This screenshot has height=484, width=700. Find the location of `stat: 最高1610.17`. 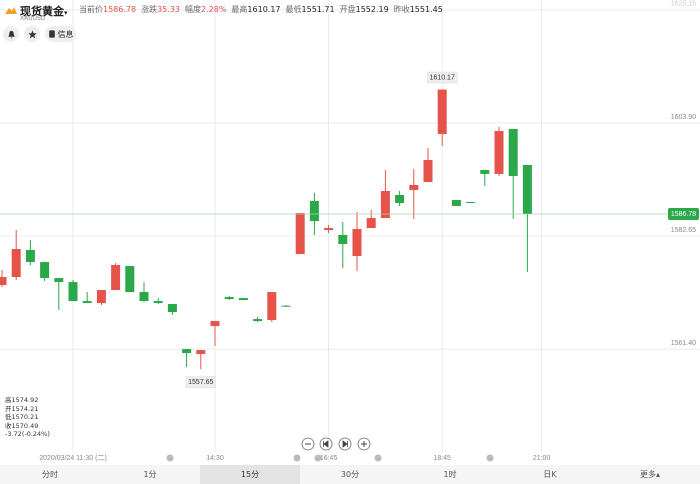

stat: 最高1610.17 is located at coordinates (255, 9).